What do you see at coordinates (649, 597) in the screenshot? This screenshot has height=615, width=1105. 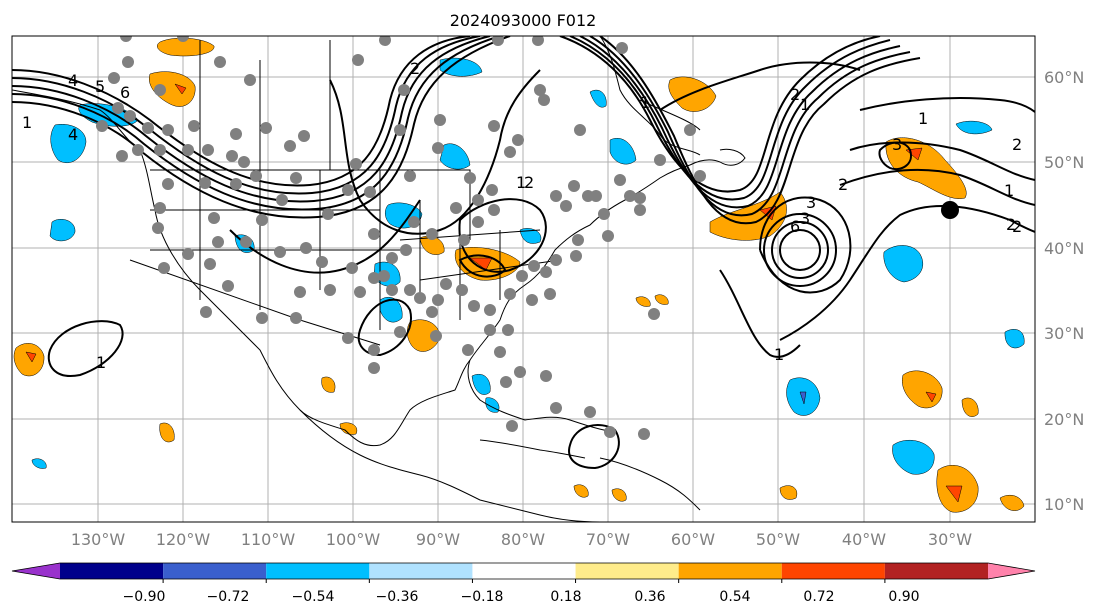 I see `colorbar-tick-label: 0.36` at bounding box center [649, 597].